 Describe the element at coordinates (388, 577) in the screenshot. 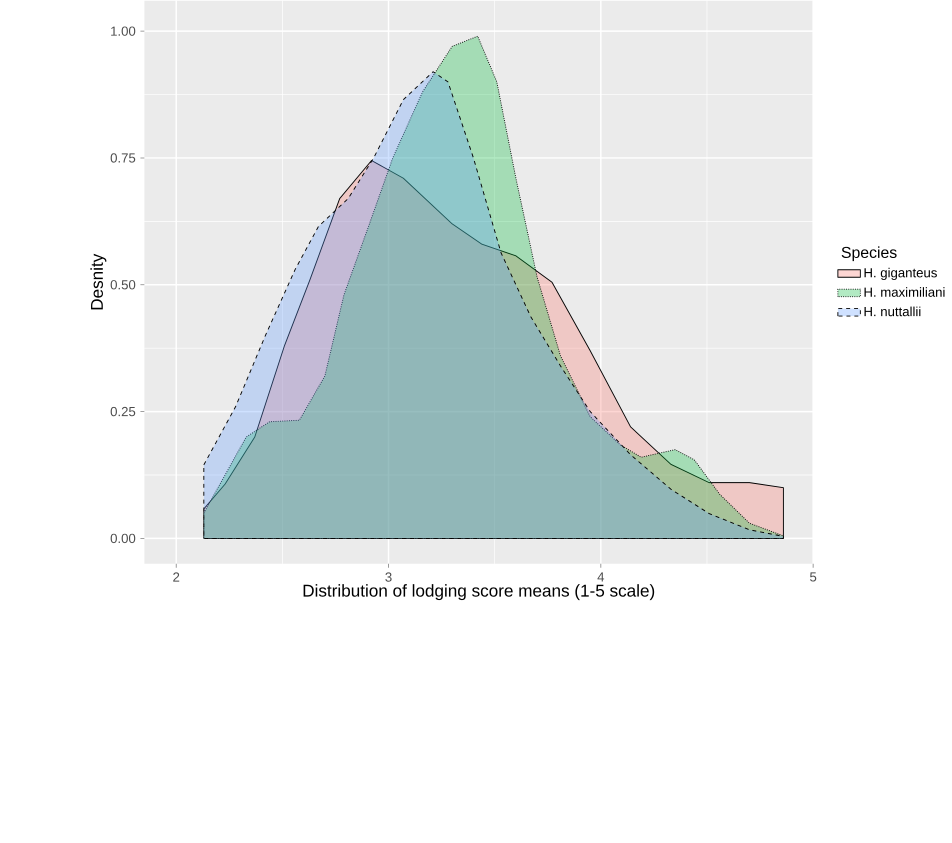

I see `x-tick-label: 3` at that location.